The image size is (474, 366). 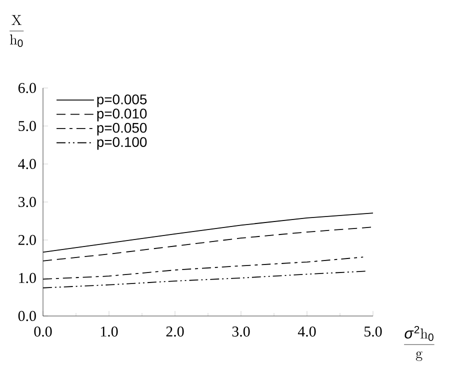 What do you see at coordinates (373, 331) in the screenshot?
I see `x-tick-label: 5.0` at bounding box center [373, 331].